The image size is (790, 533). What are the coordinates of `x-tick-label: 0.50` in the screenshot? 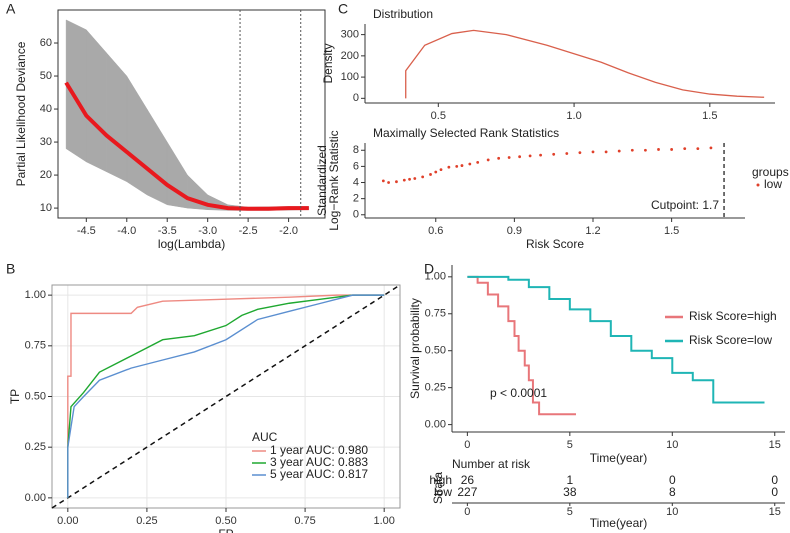 It's located at (225, 521).